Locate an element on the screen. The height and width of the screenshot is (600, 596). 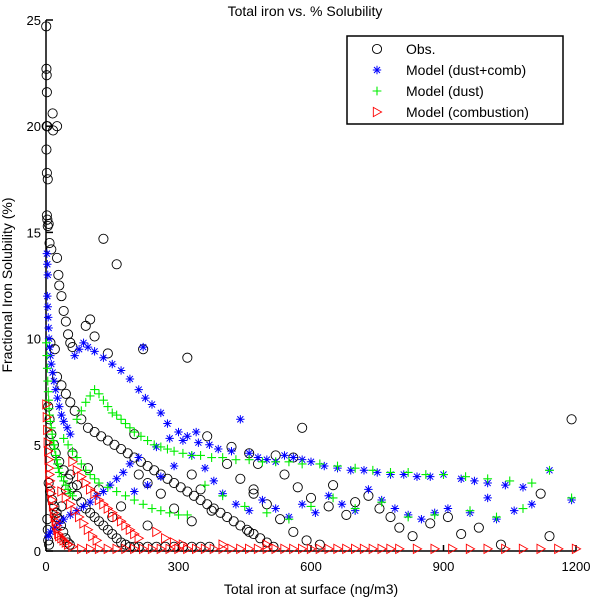
x-tick-label: 0 is located at coordinates (45, 566).